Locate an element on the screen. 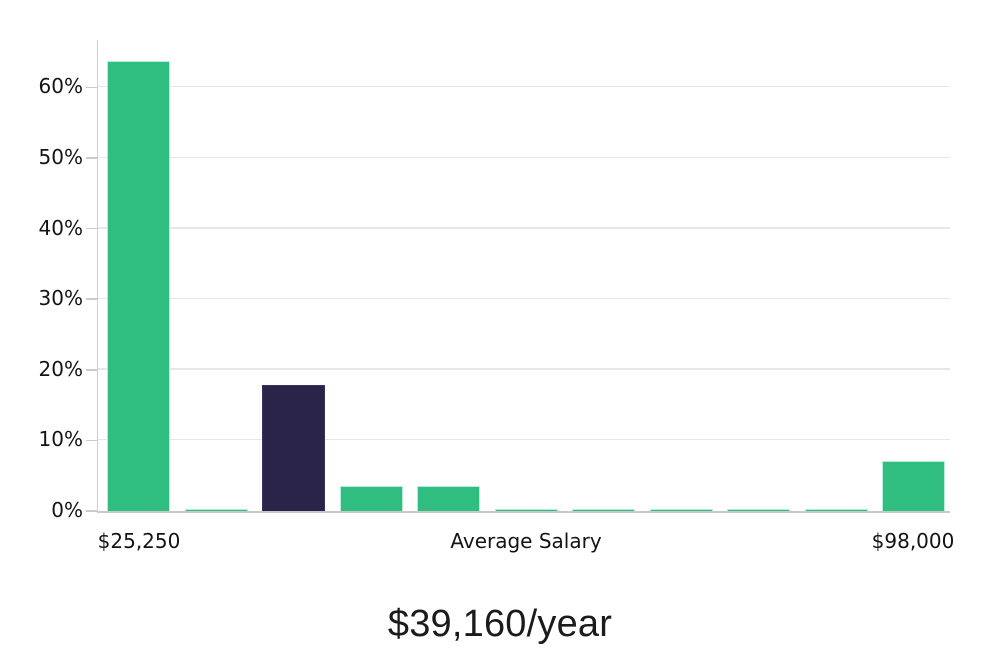 The width and height of the screenshot is (1000, 660). gridline-60pct is located at coordinates (524, 87).